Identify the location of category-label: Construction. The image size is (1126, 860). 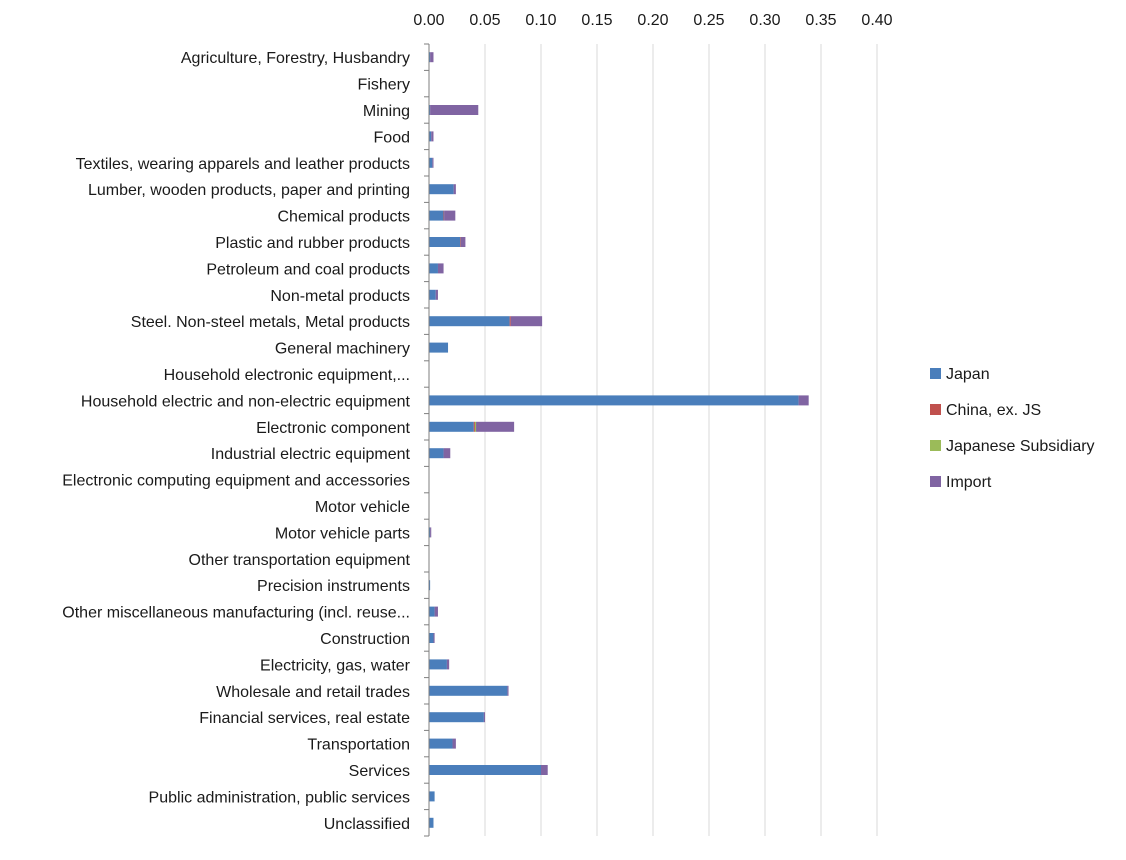
(365, 639).